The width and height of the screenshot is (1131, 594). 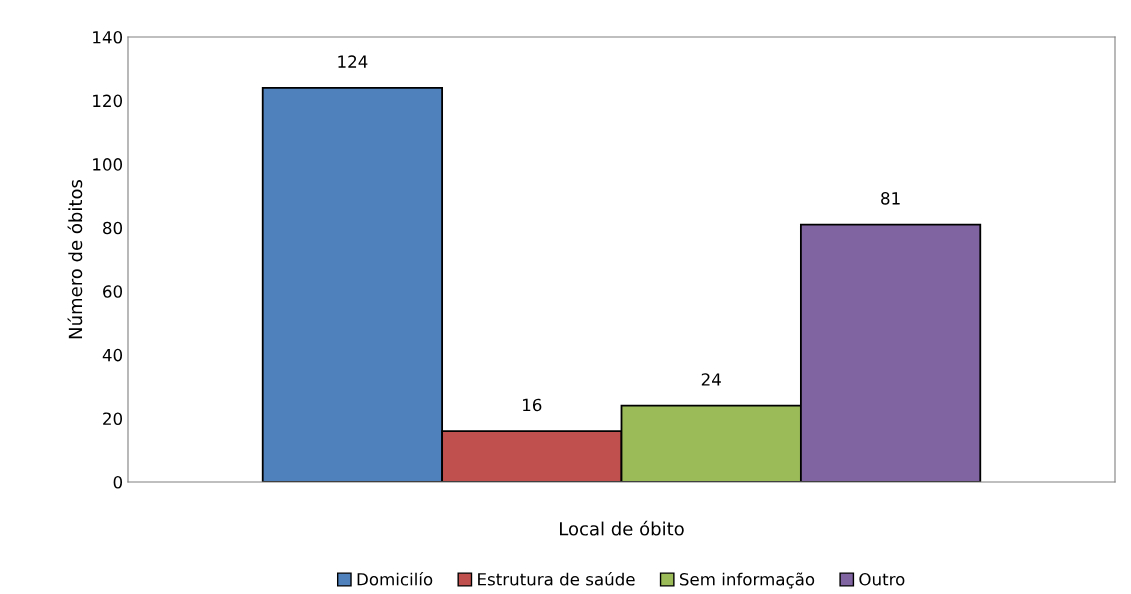 I want to click on x-axis-title: Local de óbito, so click(x=622, y=528).